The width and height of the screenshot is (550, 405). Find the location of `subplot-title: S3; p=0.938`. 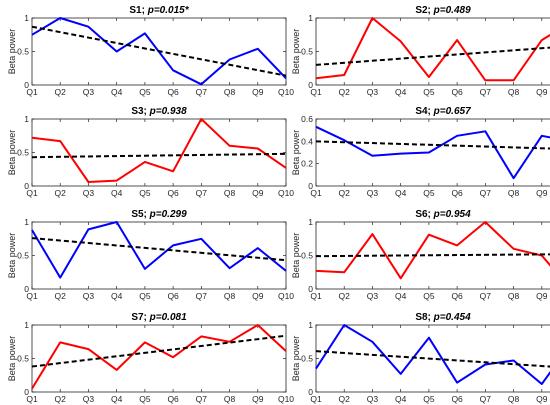

subplot-title: S3; p=0.938 is located at coordinates (159, 111).